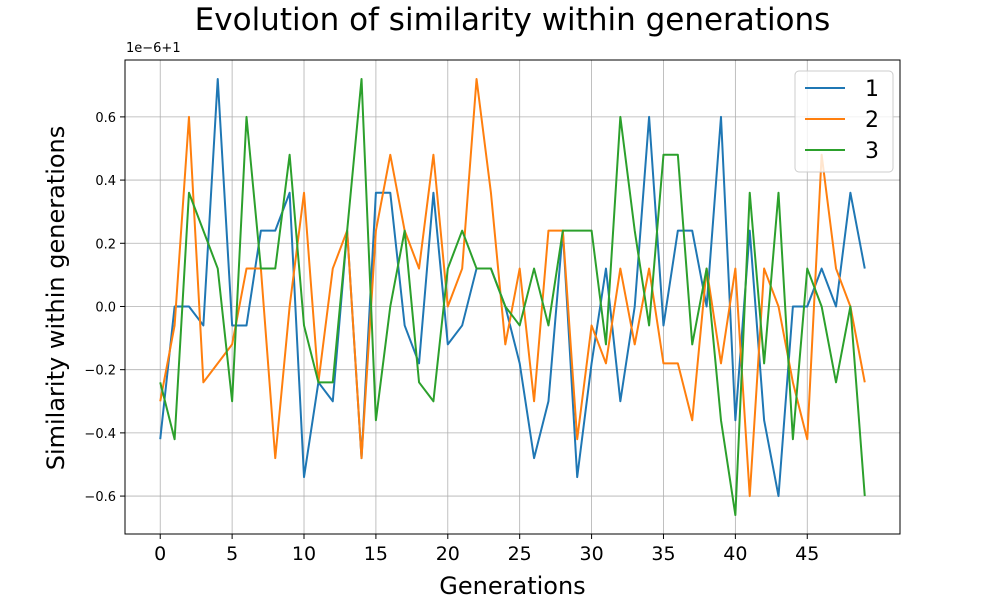 The image size is (1000, 600). Describe the element at coordinates (512, 586) in the screenshot. I see `x-axis-label: Generations` at that location.